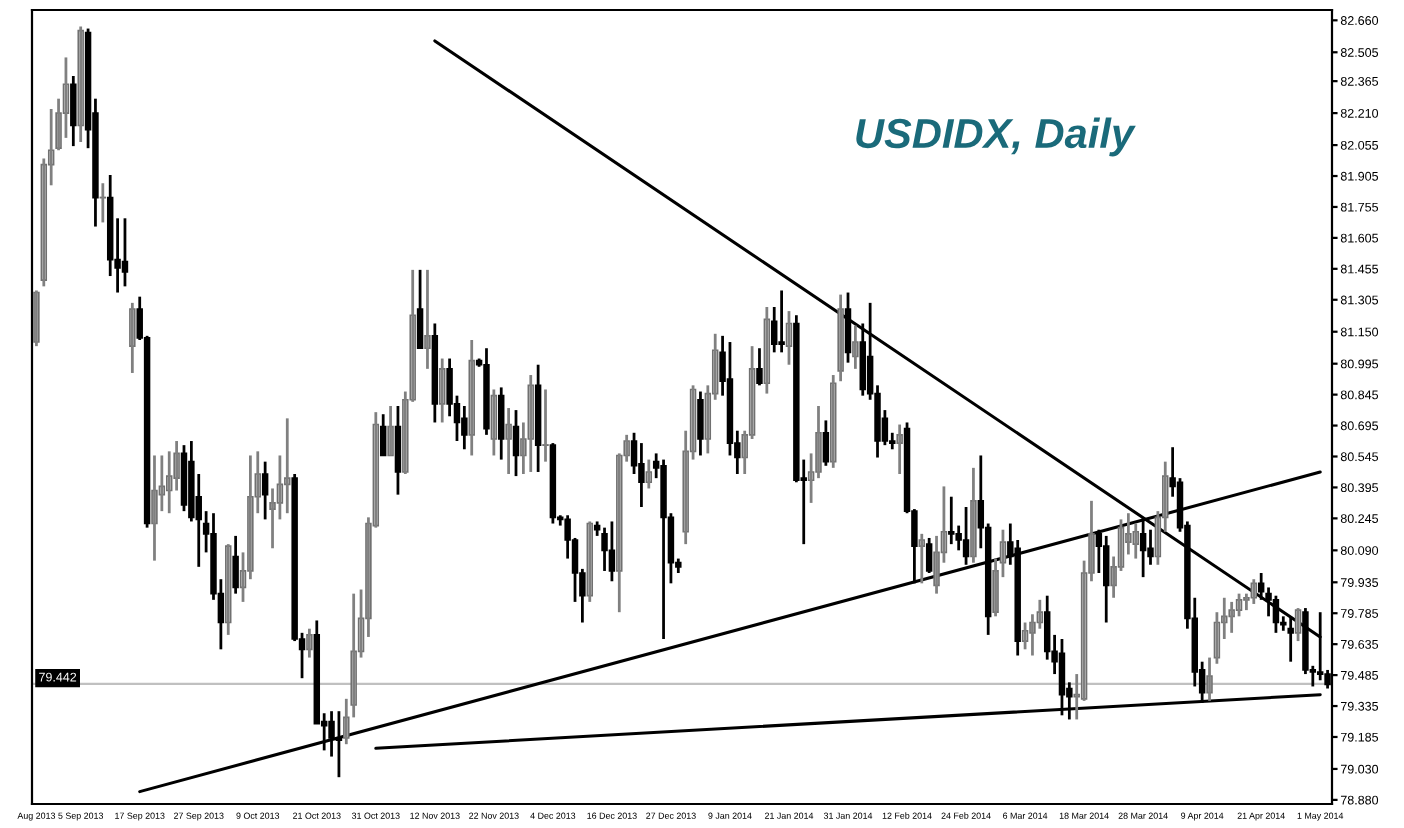 This screenshot has width=1404, height=828. I want to click on text: USDIDX, Daily, so click(996, 137).